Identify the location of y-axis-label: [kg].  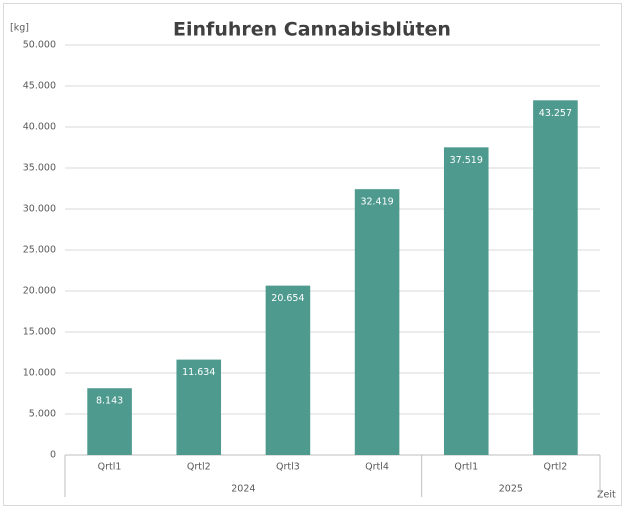
(19, 28).